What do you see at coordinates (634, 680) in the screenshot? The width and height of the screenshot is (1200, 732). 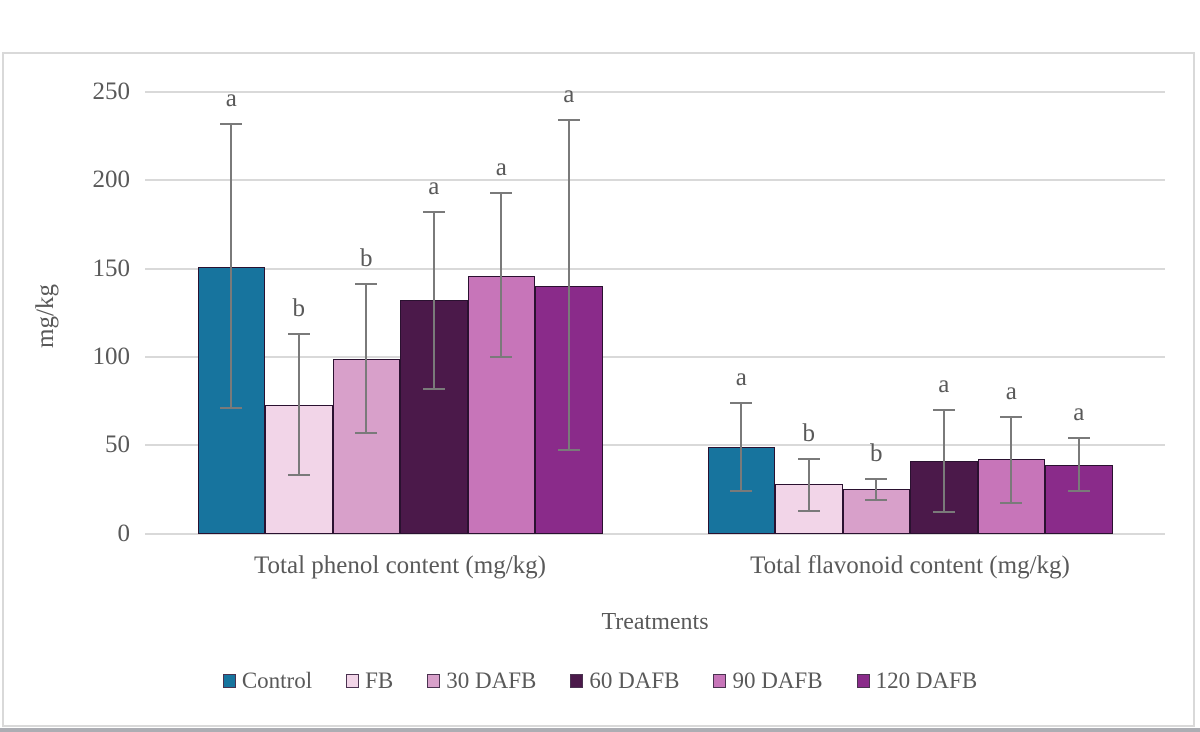 I see `legend-label-60-dafb: 60 DAFB` at bounding box center [634, 680].